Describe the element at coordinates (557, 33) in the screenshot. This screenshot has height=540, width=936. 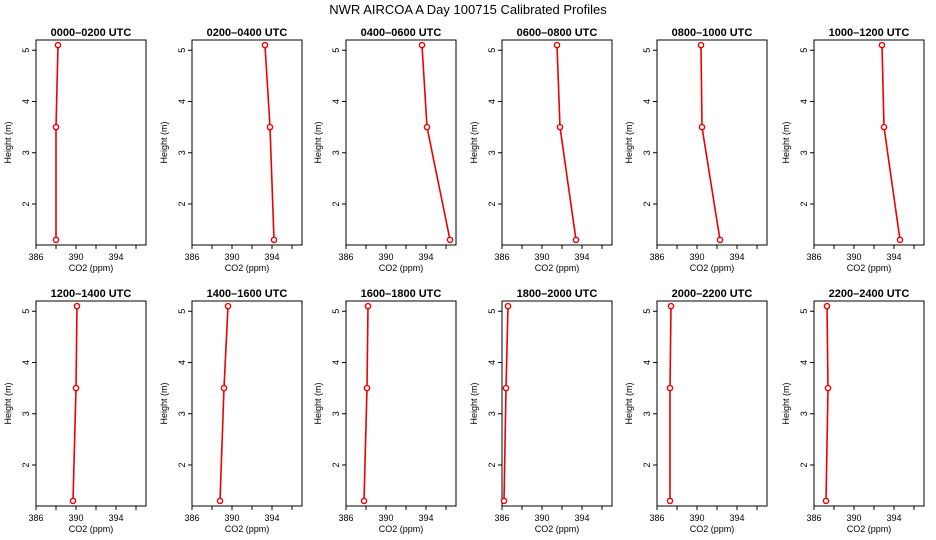
I see `panel-title: 0600–0800 UTC` at that location.